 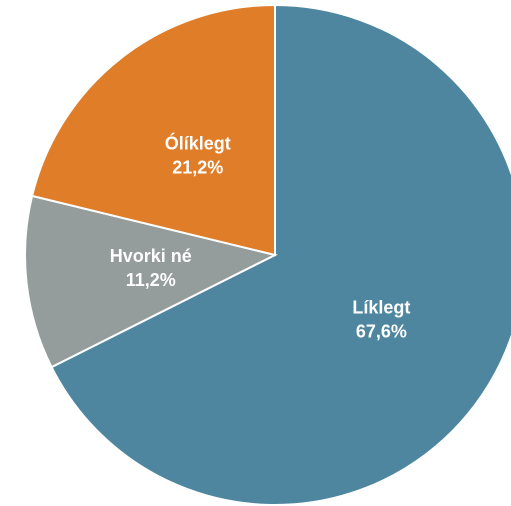 I want to click on slice-value-label: 21,2%, so click(x=197, y=167).